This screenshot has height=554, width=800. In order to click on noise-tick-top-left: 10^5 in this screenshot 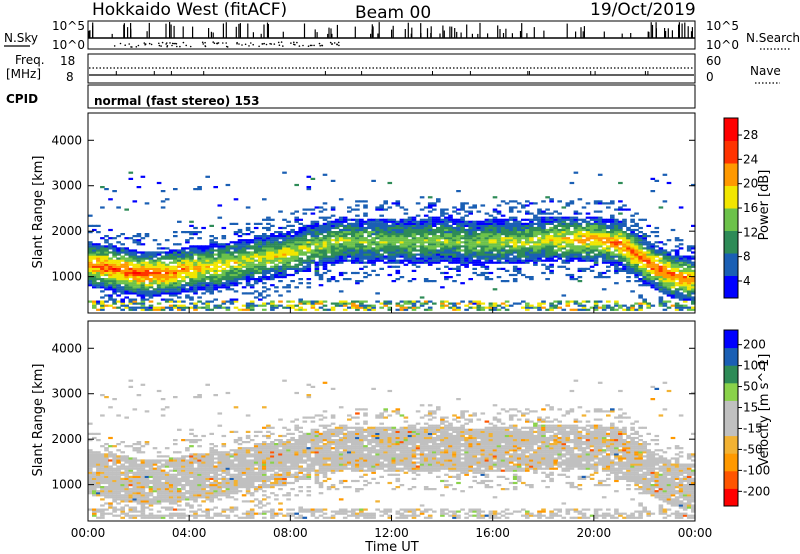, I will do `click(68, 26)`.